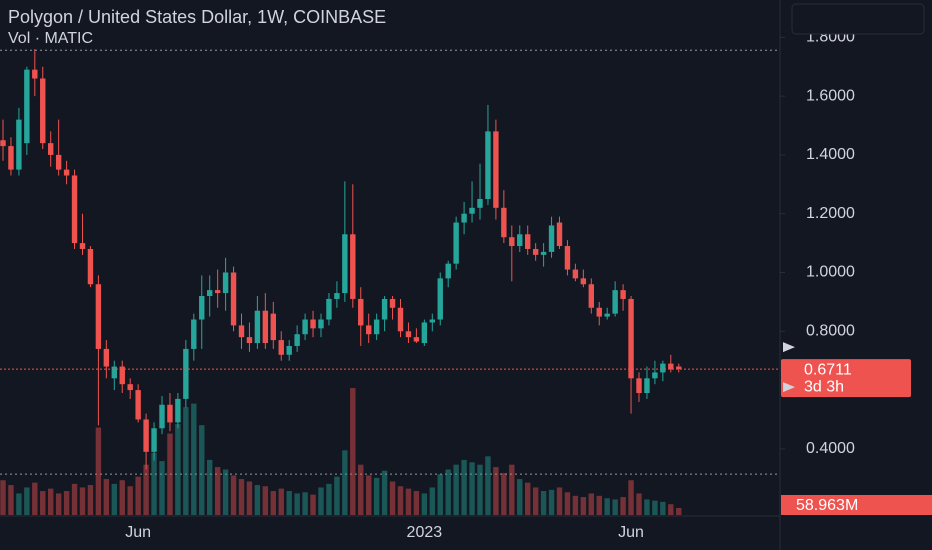  Describe the element at coordinates (856, 505) in the screenshot. I see `volume-box` at that location.